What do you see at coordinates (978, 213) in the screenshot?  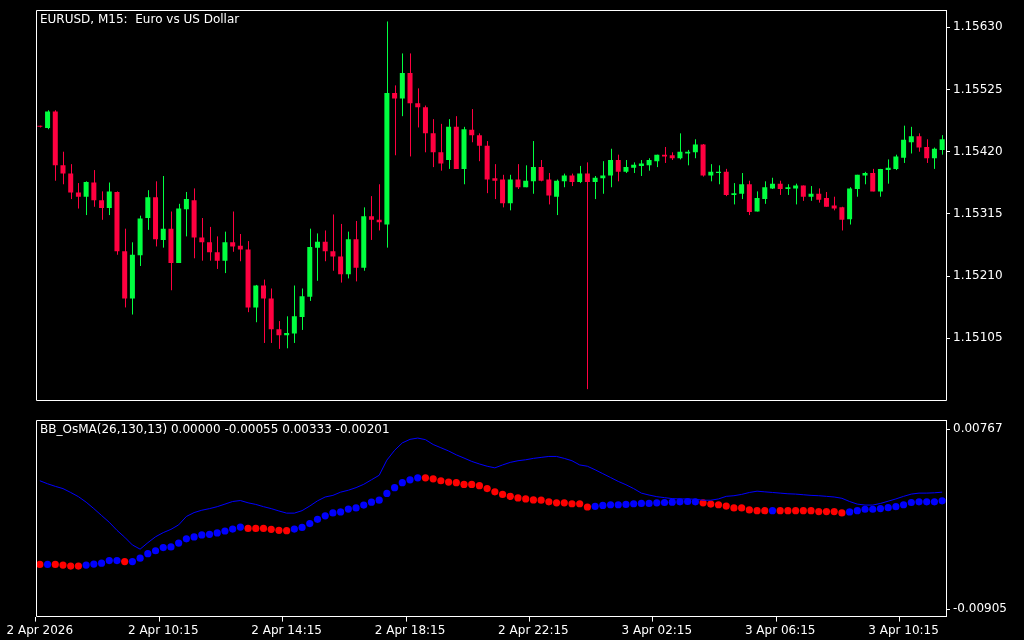 I see `y-tick-label: 1.15315` at bounding box center [978, 213].